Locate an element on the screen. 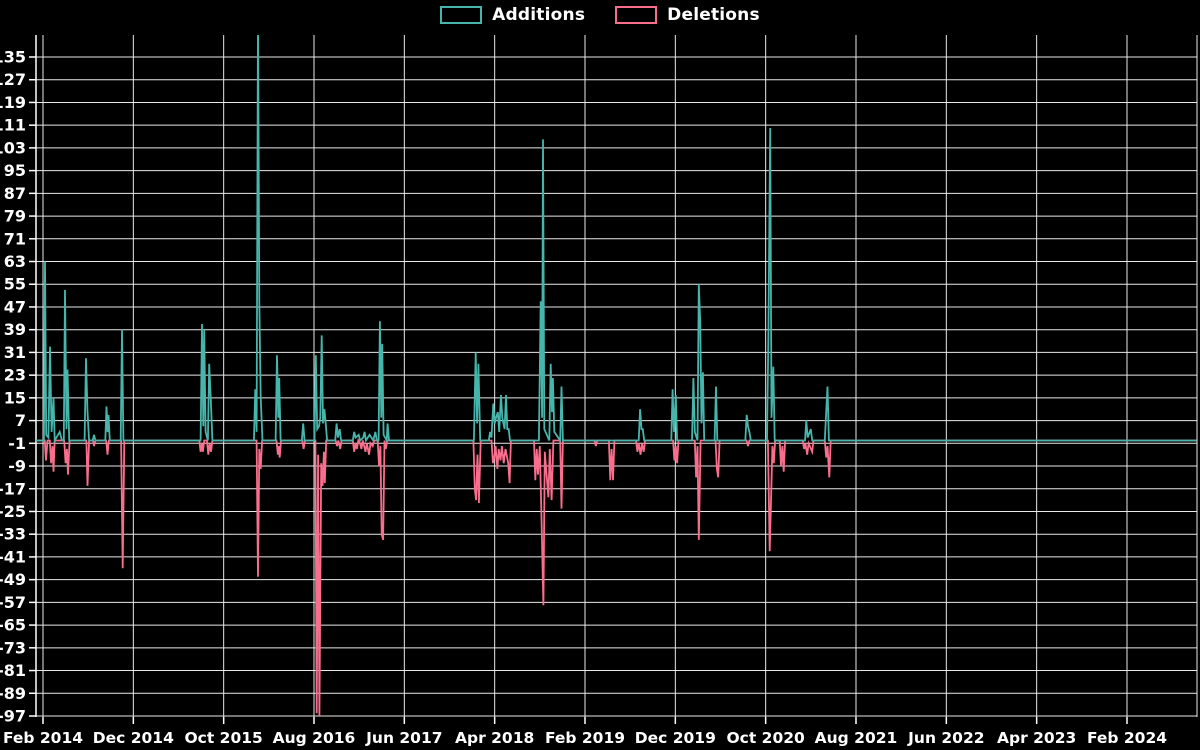 The image size is (1200, 750). legend-item-deletions: Deletions is located at coordinates (687, 15).